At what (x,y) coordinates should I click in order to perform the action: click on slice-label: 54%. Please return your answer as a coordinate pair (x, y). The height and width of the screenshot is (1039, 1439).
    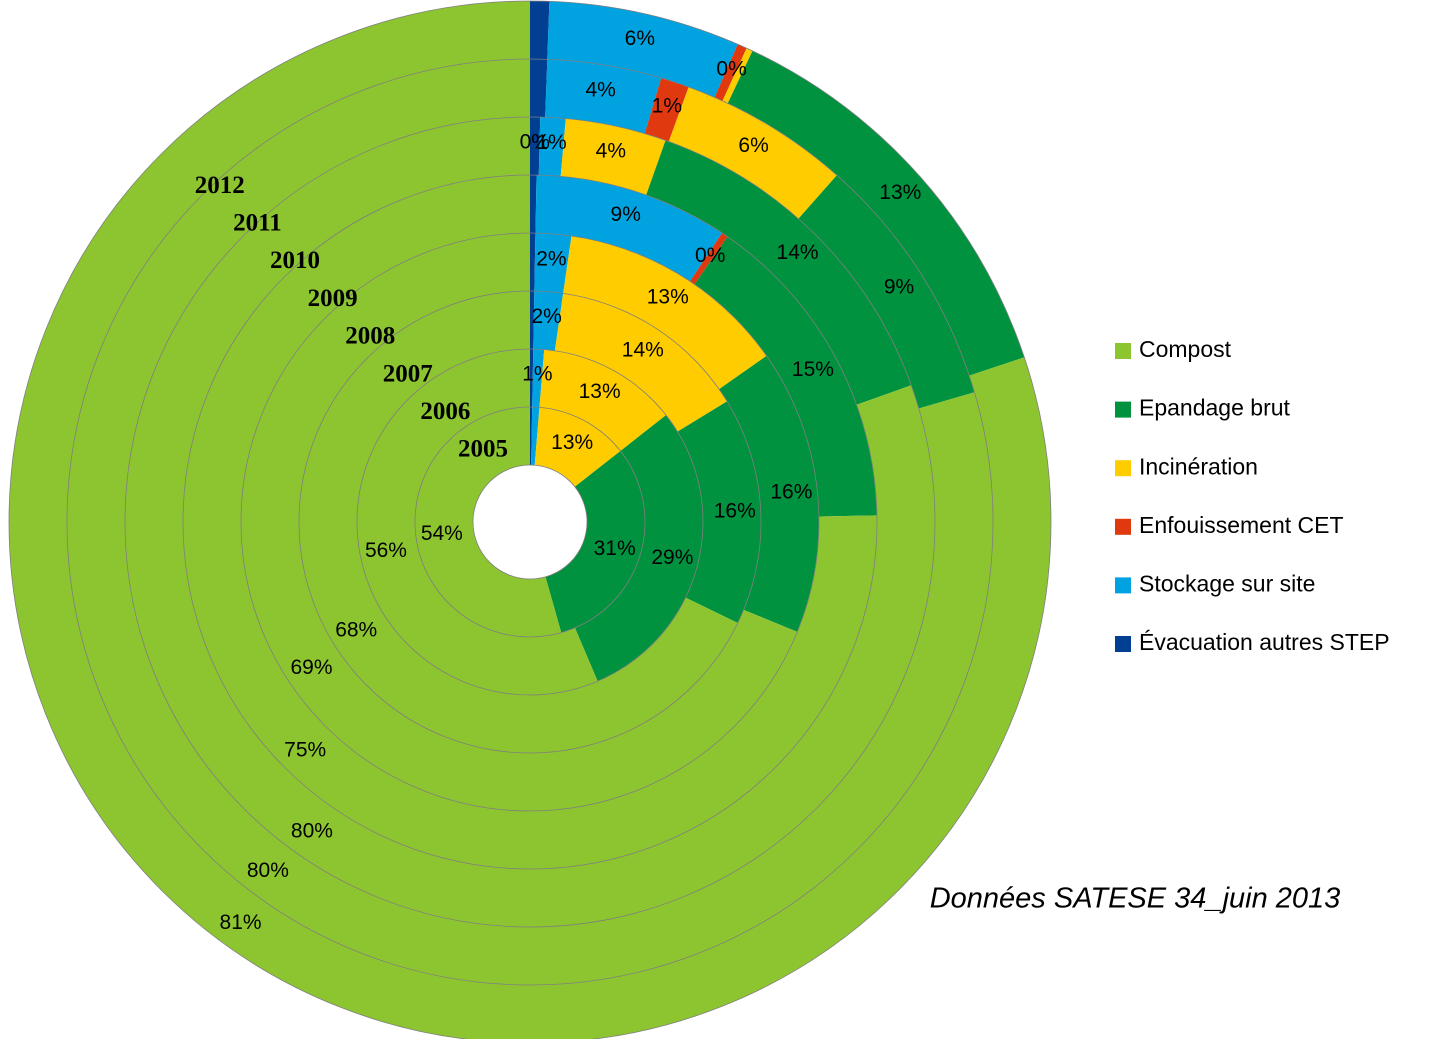
    Looking at the image, I should click on (442, 533).